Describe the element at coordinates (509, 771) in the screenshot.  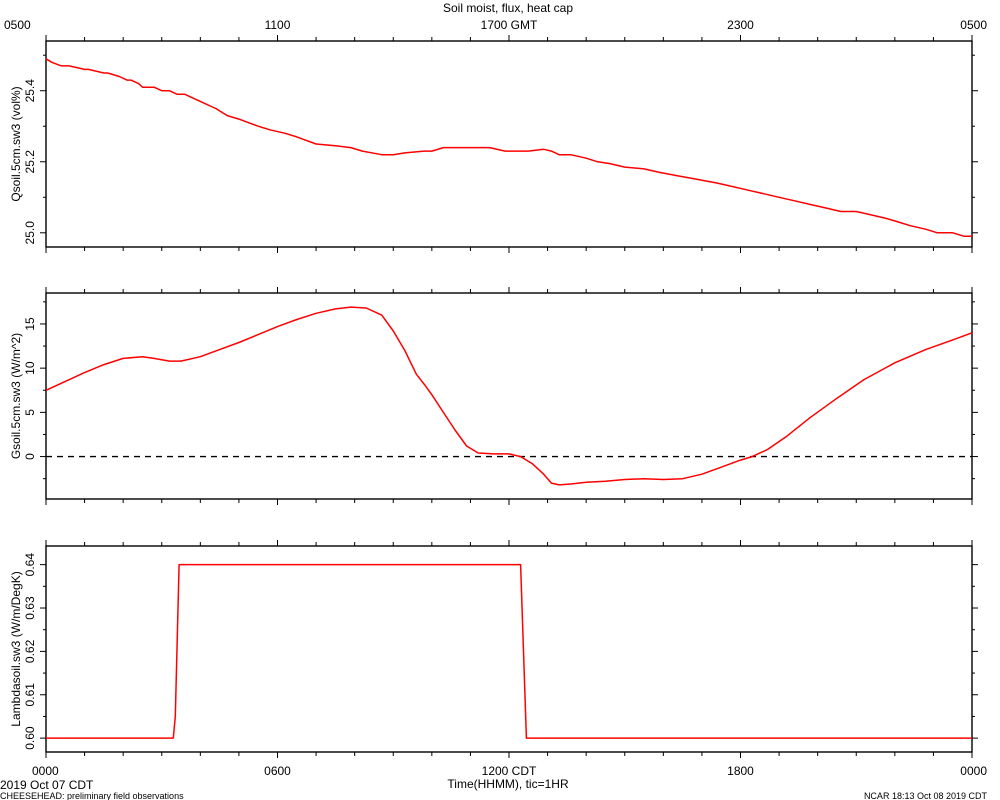
I see `bottom-x-tick-label: 1200 CDT` at that location.